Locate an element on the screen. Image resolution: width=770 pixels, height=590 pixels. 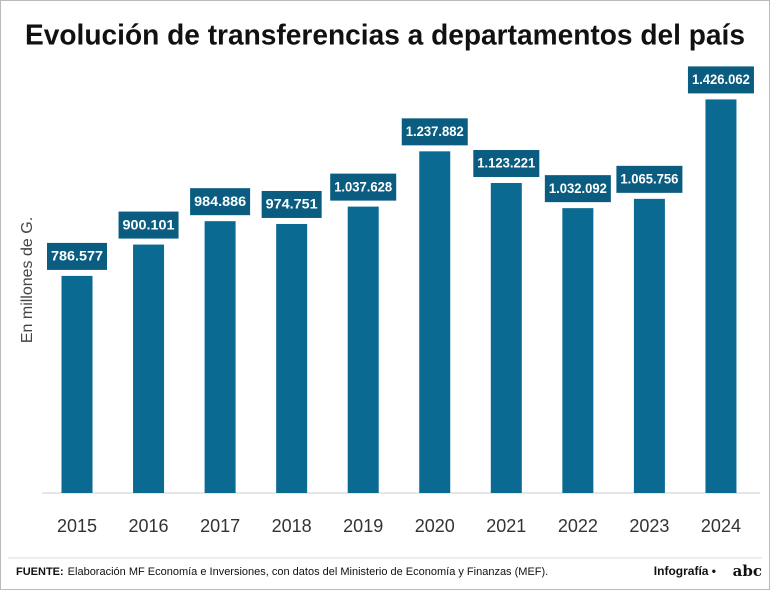
value-label: 984.886 is located at coordinates (220, 201).